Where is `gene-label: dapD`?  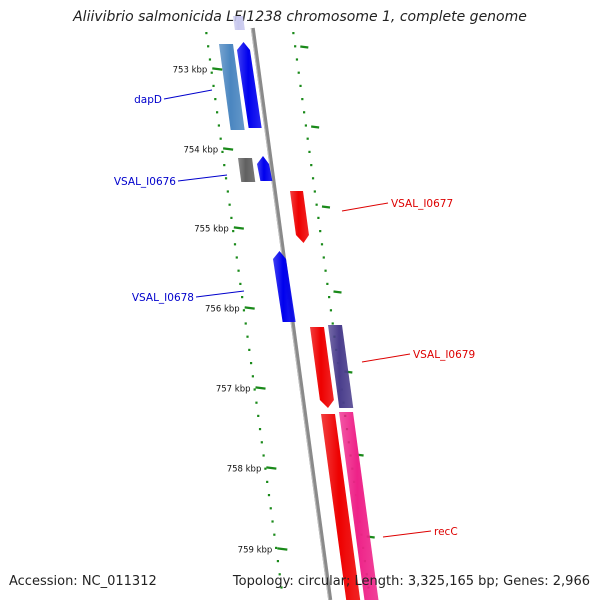
gene-label: dapD is located at coordinates (148, 100).